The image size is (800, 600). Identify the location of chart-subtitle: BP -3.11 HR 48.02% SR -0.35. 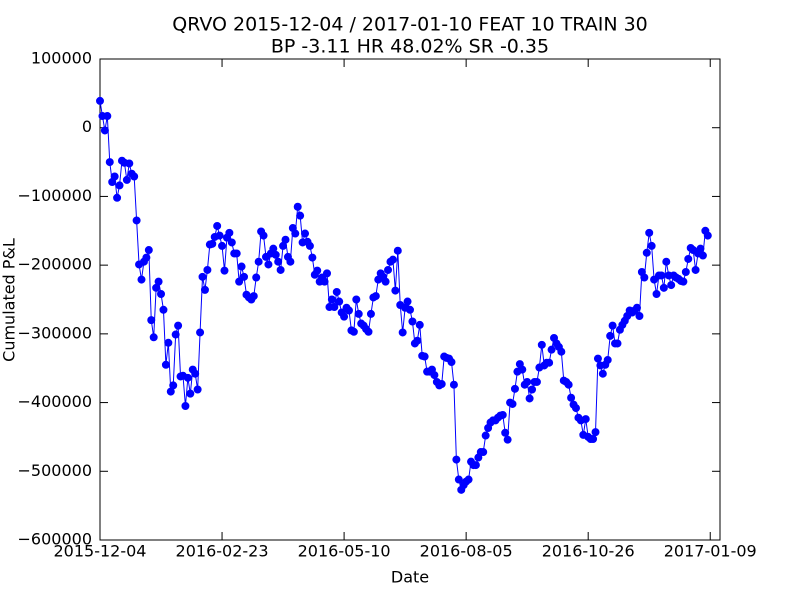
(410, 47).